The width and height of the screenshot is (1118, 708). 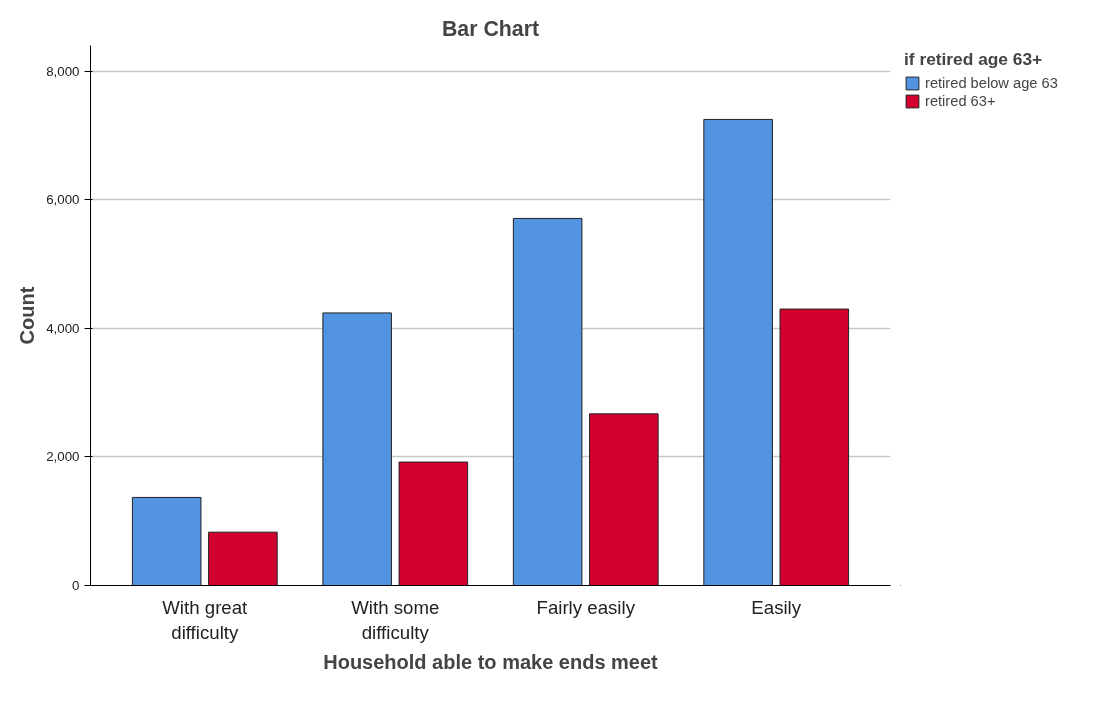 What do you see at coordinates (490, 28) in the screenshot?
I see `chart-title: Bar Chart` at bounding box center [490, 28].